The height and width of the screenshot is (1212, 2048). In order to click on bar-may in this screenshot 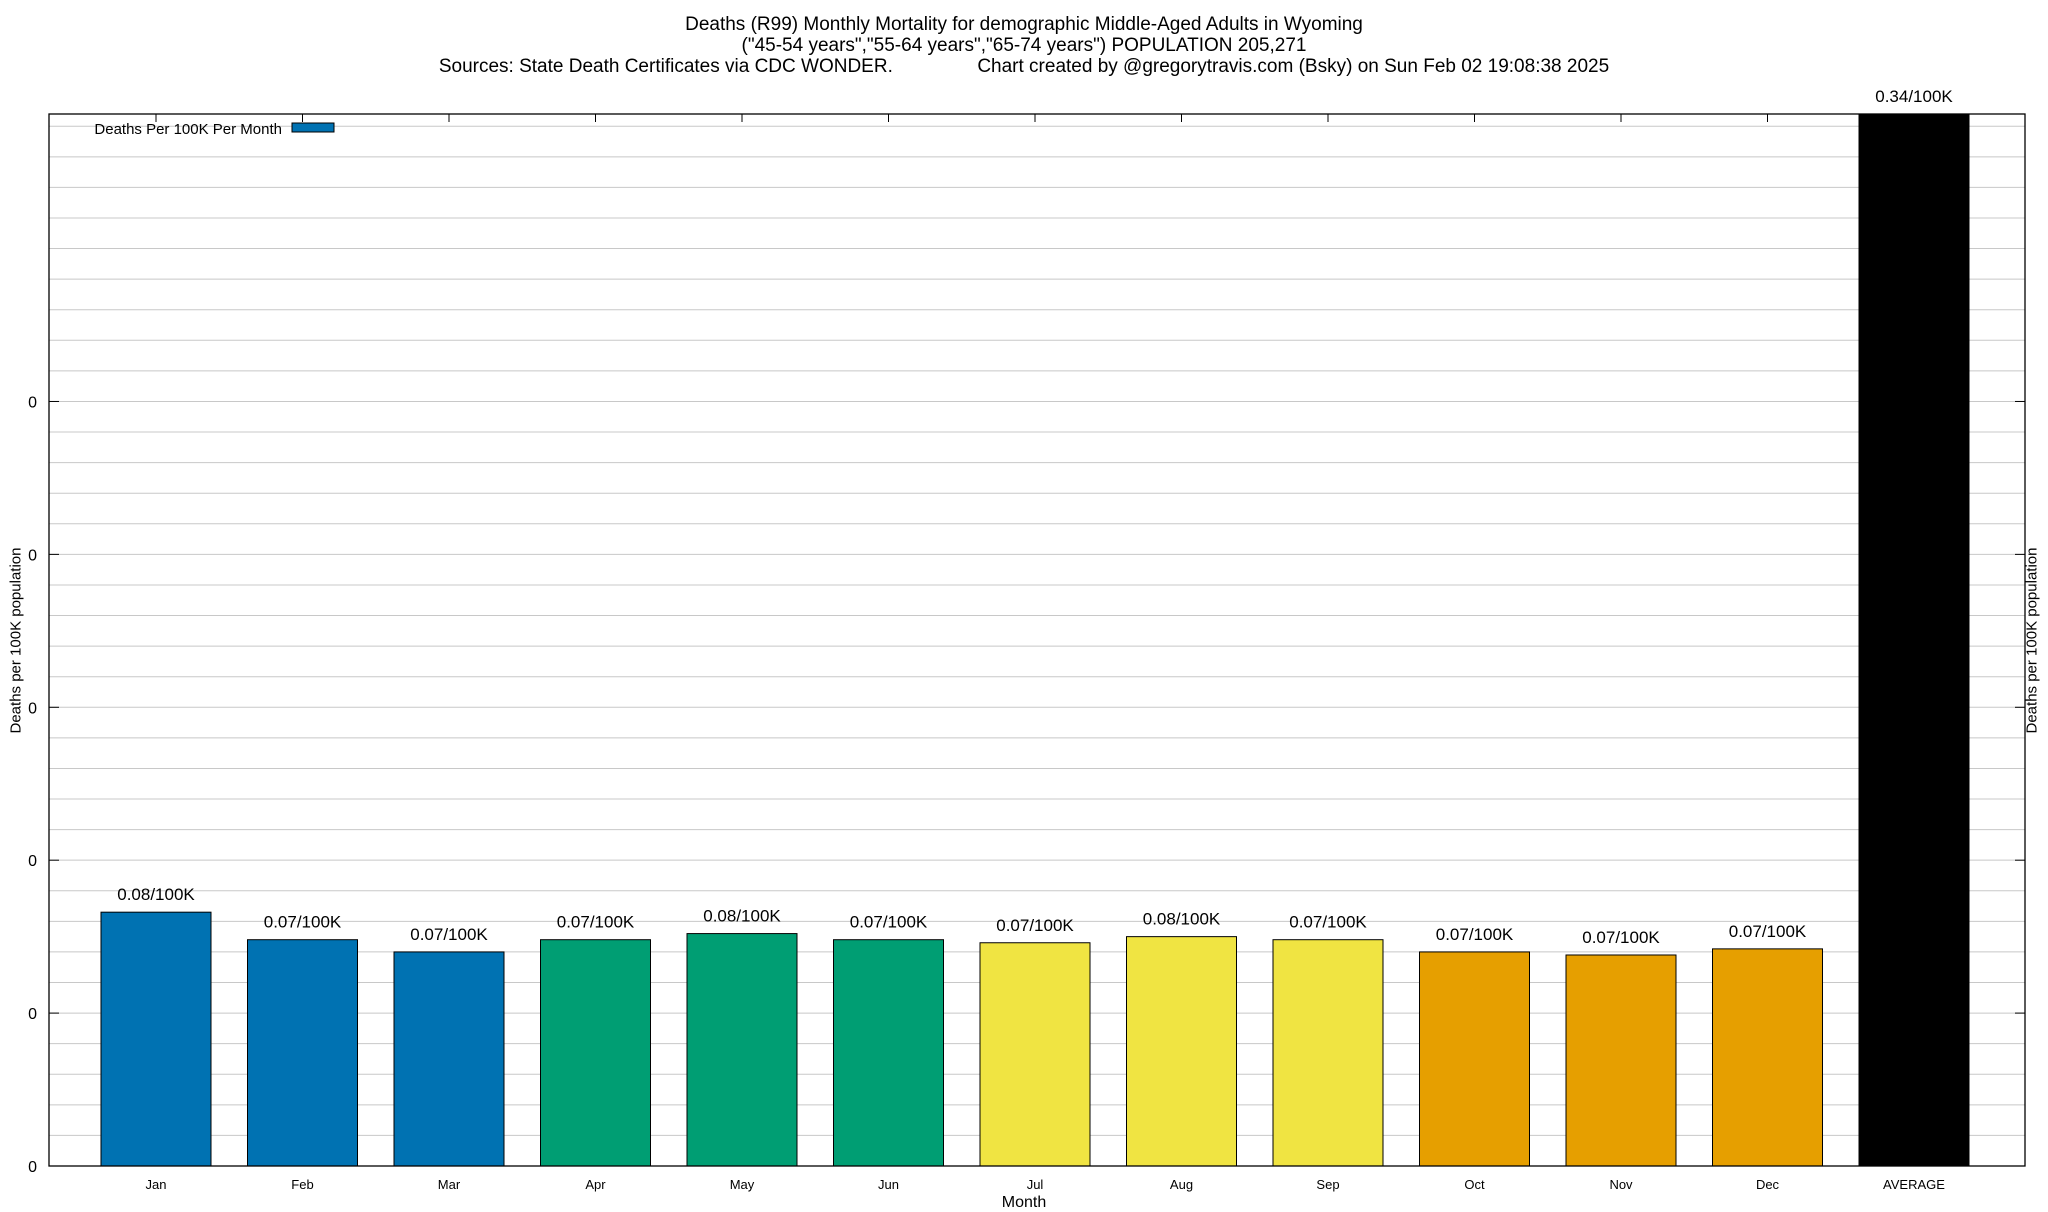, I will do `click(742, 1050)`.